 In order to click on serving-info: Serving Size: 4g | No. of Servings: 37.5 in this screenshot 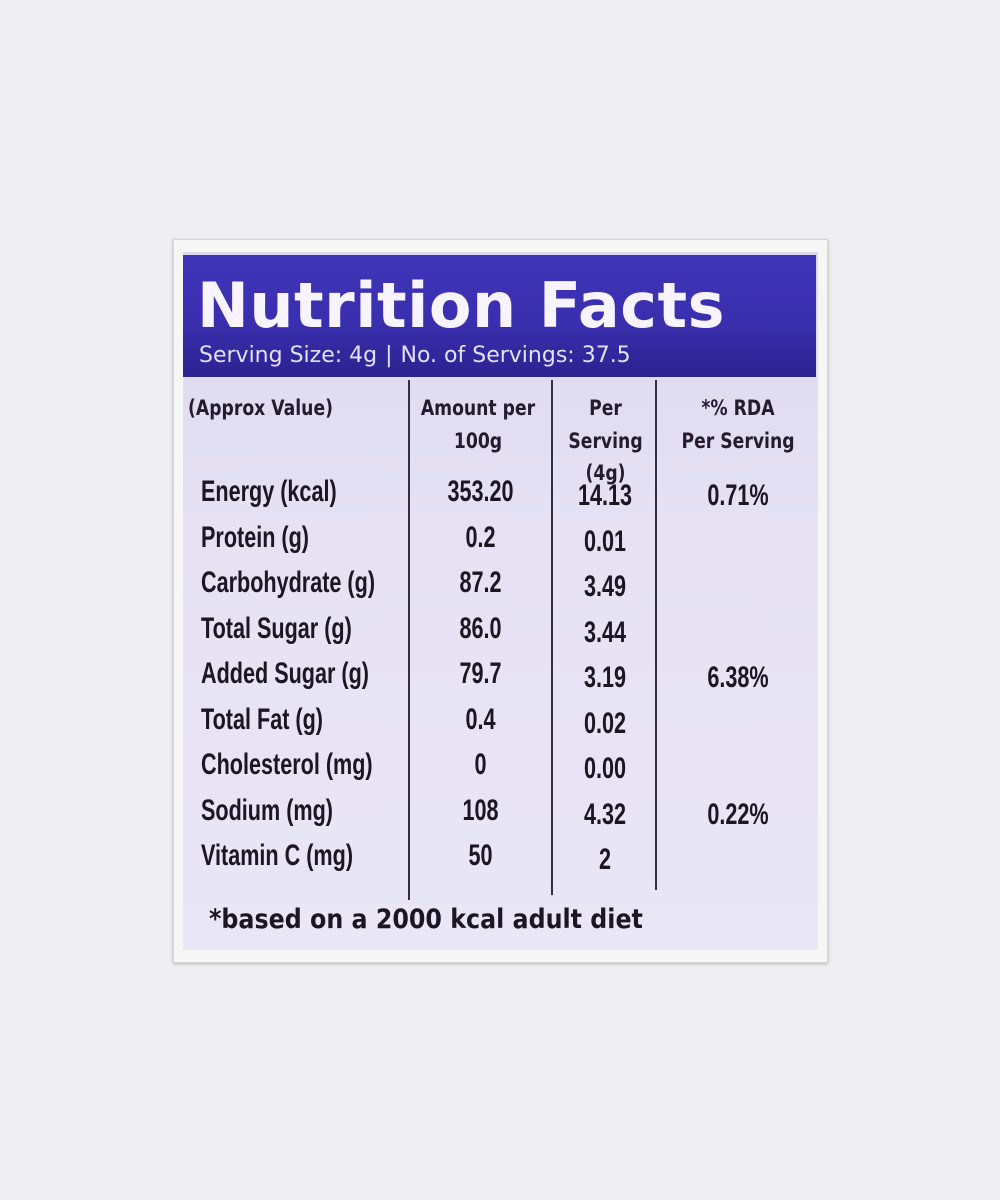, I will do `click(415, 355)`.